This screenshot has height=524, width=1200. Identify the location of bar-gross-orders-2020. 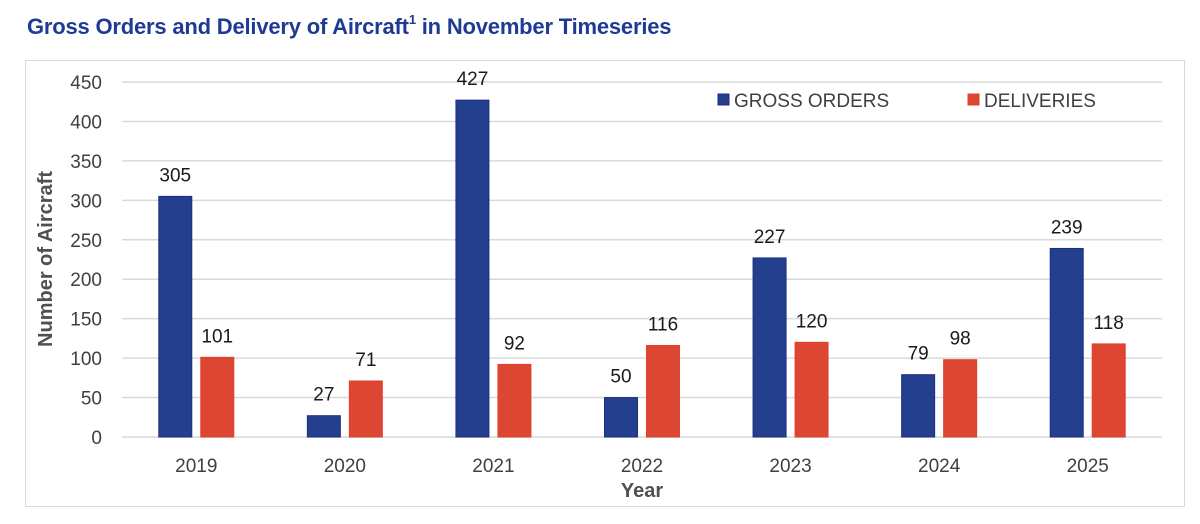
(323, 426).